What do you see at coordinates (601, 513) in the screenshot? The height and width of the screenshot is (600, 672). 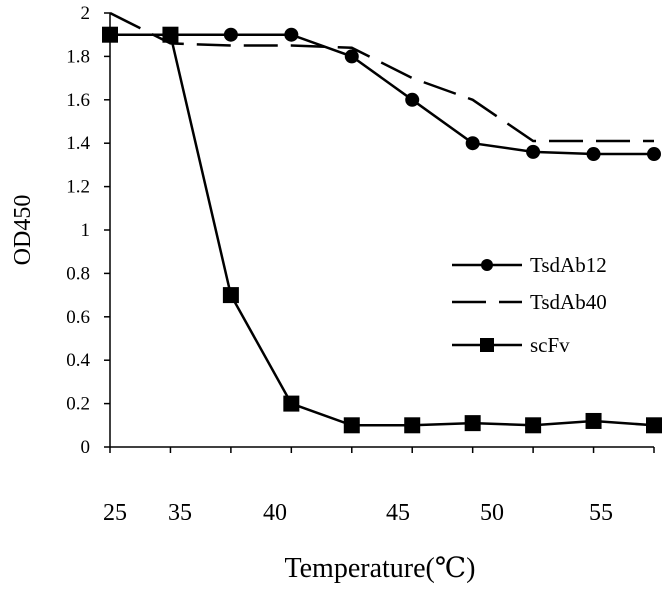 I see `x-tick-label: 55` at bounding box center [601, 513].